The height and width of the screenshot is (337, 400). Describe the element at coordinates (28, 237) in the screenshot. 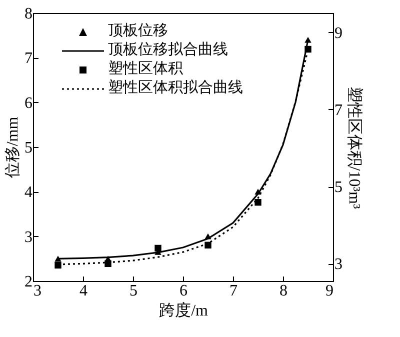

I see `y-tick-label: 3` at that location.